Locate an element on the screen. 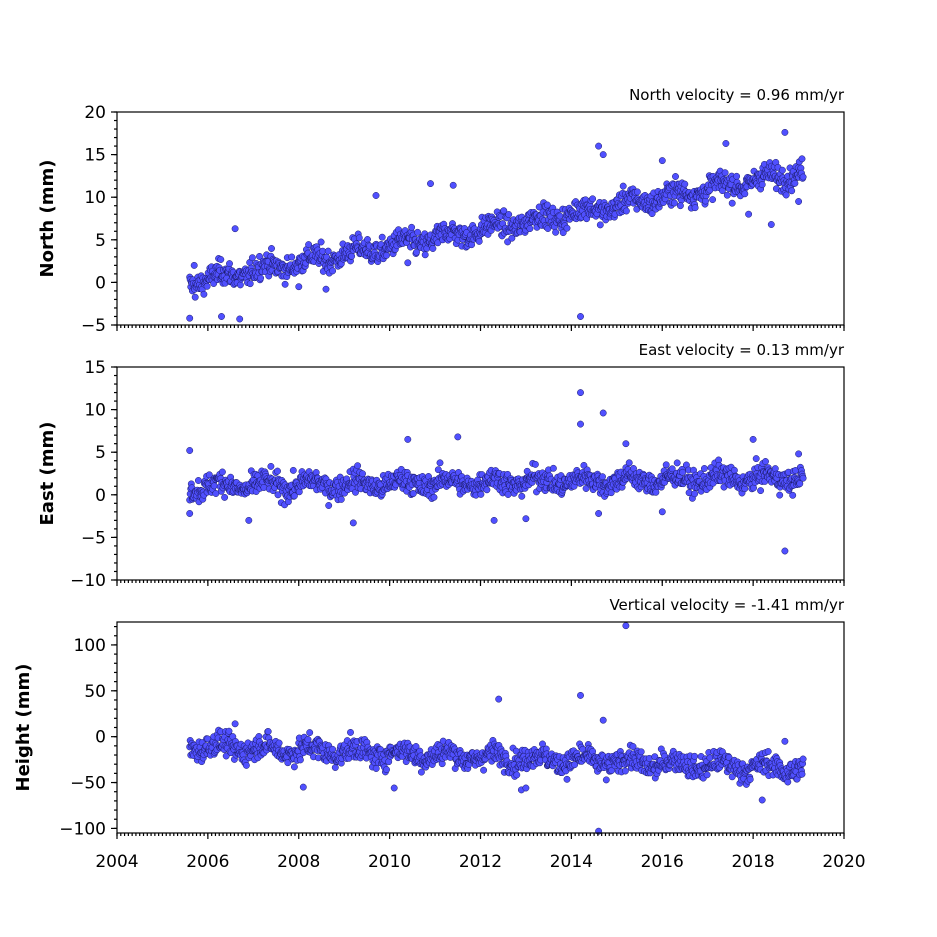  y-tick-label: 20 is located at coordinates (95, 113).